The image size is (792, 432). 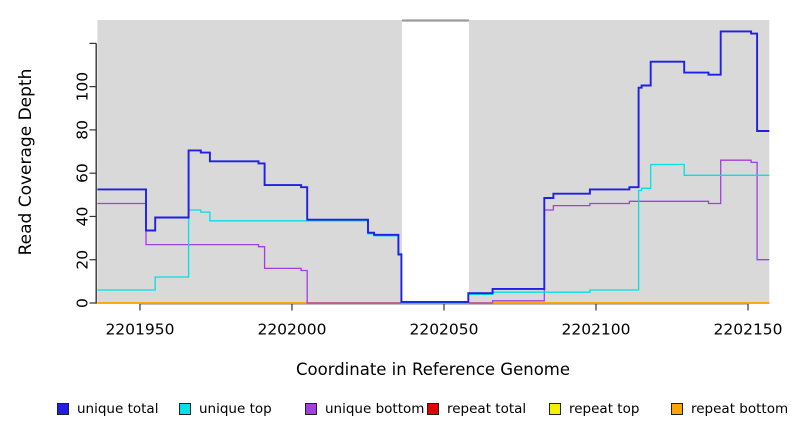 I want to click on legend-label: unique top, so click(x=235, y=409).